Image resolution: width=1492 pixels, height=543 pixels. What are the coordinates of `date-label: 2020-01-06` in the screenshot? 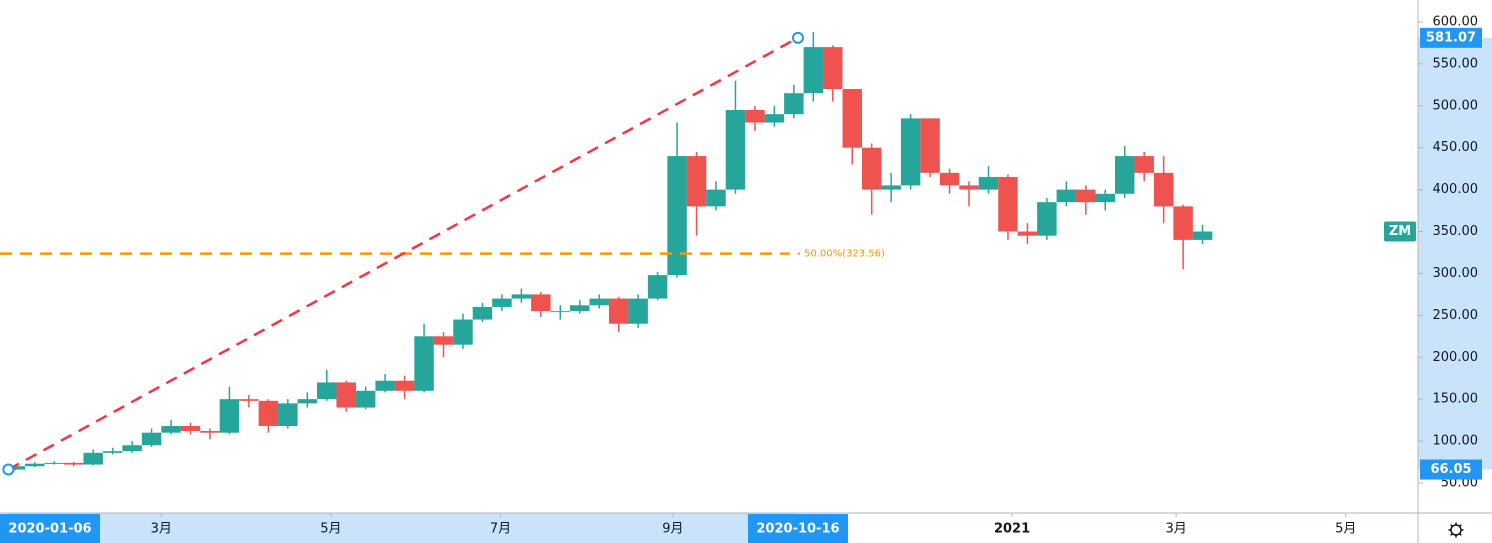 It's located at (49, 529).